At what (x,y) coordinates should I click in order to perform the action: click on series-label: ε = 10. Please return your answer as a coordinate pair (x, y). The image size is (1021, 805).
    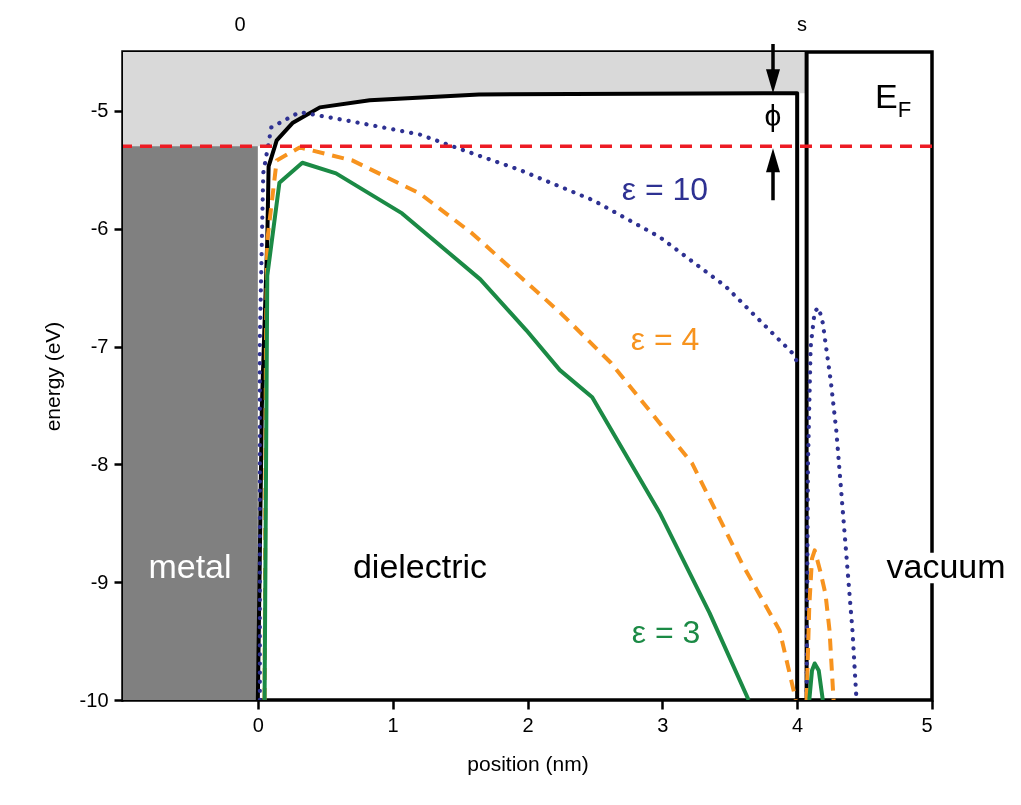
    Looking at the image, I should click on (665, 189).